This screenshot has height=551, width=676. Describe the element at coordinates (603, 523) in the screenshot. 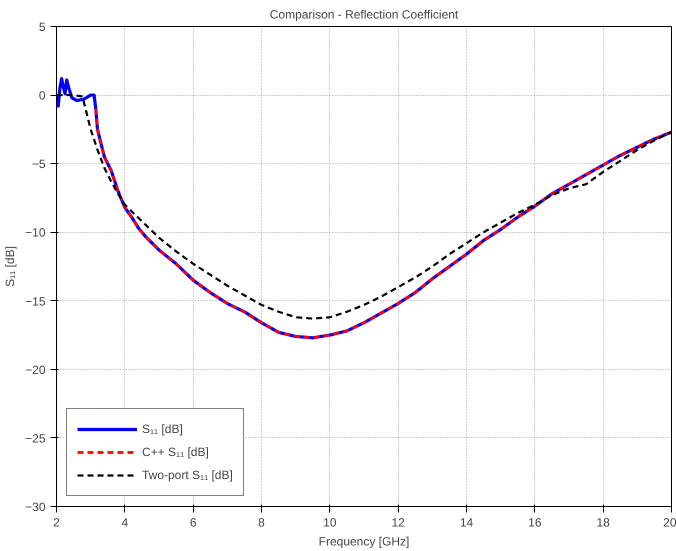

I see `x-tick-label: 18` at that location.